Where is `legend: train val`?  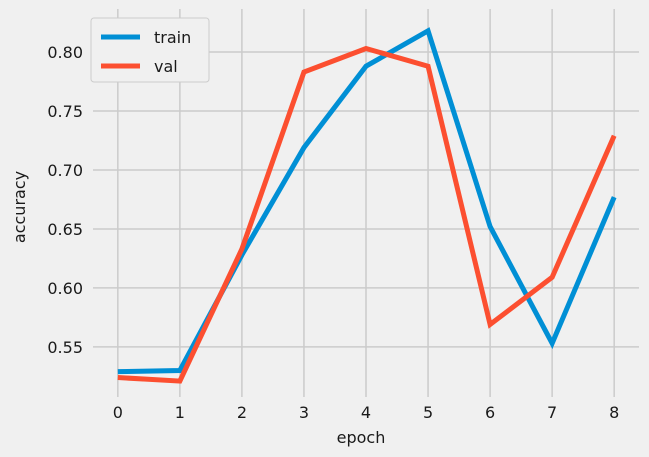 legend: train val is located at coordinates (150, 50).